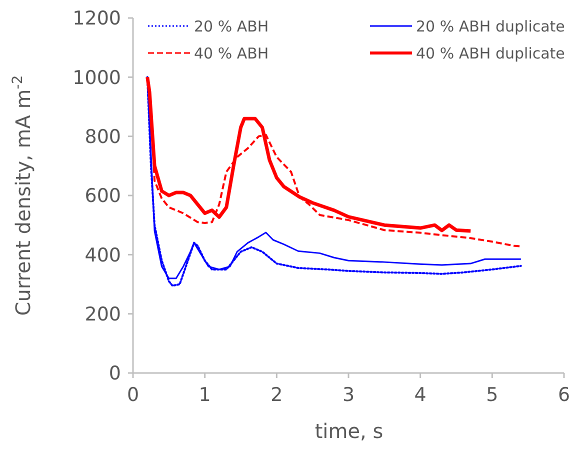  I want to click on y-tick-label: 600, so click(102, 196).